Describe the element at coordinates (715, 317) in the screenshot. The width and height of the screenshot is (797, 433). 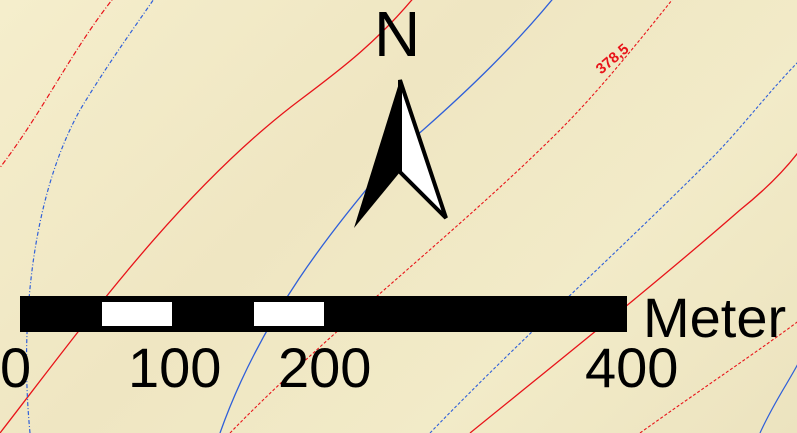
I see `scale-unit-label: Meter` at that location.